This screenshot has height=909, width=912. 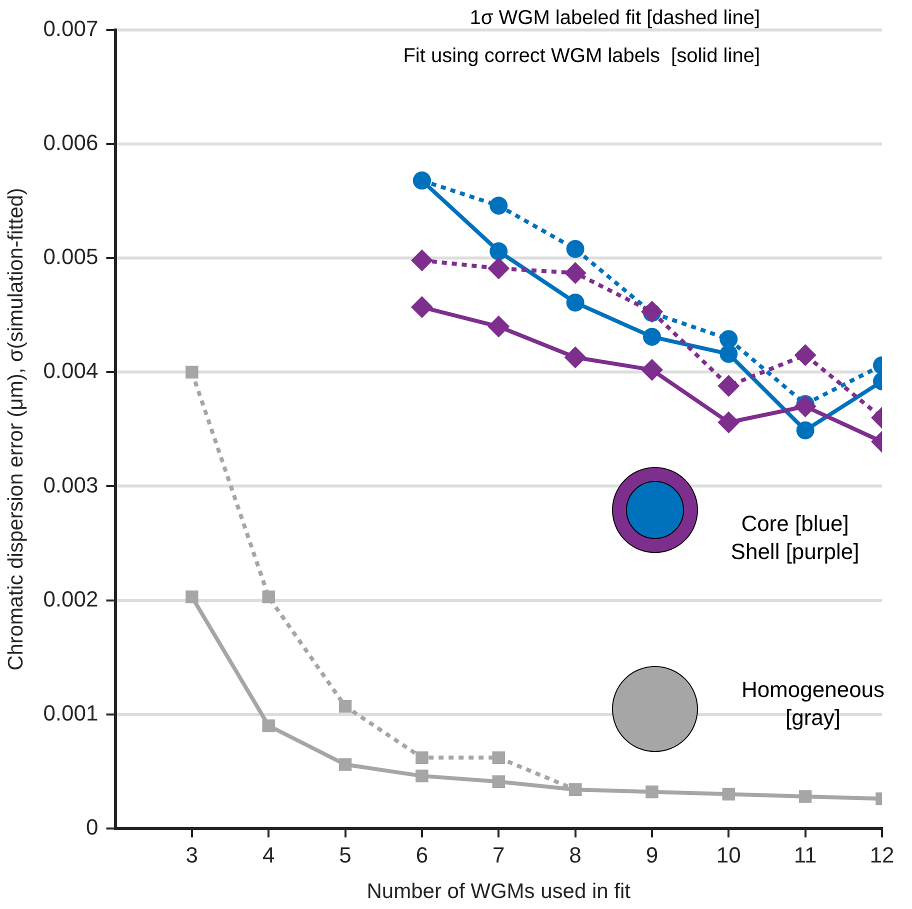 What do you see at coordinates (16, 429) in the screenshot?
I see `y-axis-title: Chromatic dispersion error (μm), σ(simulation-fitted)` at bounding box center [16, 429].